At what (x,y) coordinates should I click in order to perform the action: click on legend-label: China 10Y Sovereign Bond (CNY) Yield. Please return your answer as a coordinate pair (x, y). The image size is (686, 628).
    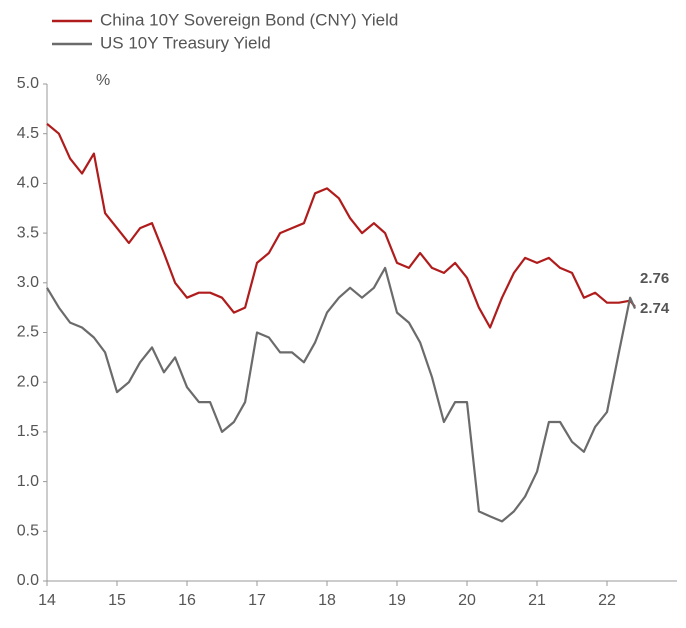
    Looking at the image, I should click on (249, 19).